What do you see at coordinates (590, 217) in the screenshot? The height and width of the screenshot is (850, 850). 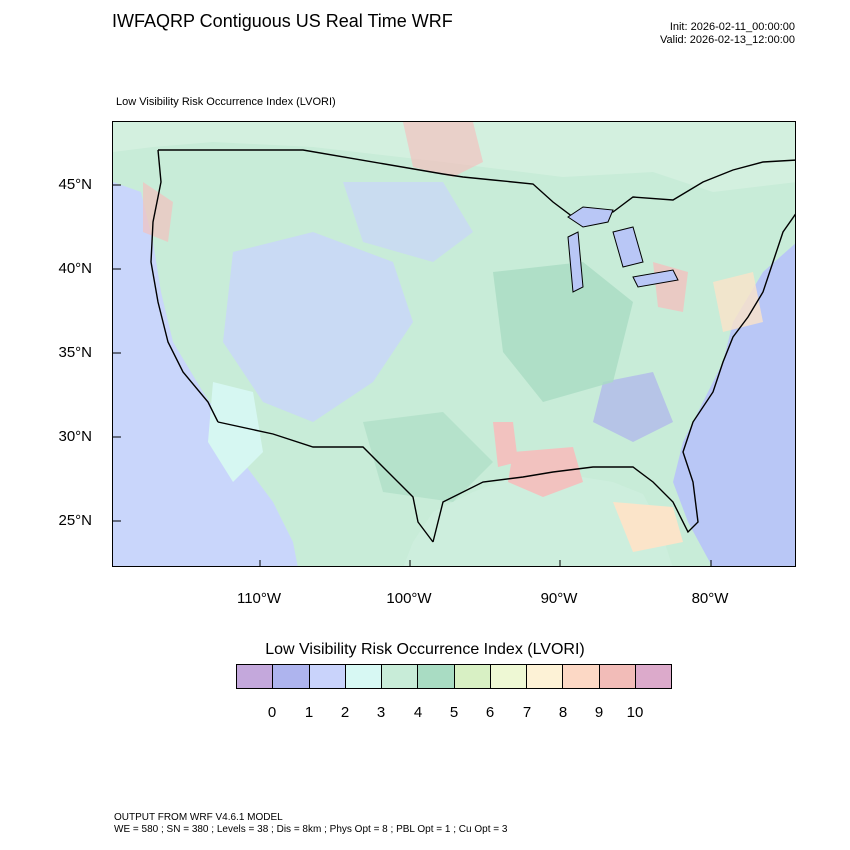 I see `lake-superior` at bounding box center [590, 217].